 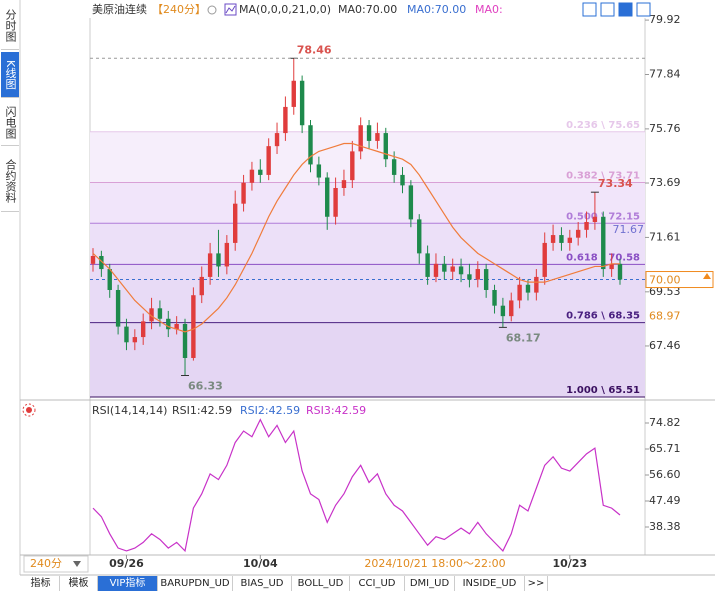 I want to click on ma-marker: 68.97, so click(x=665, y=315).